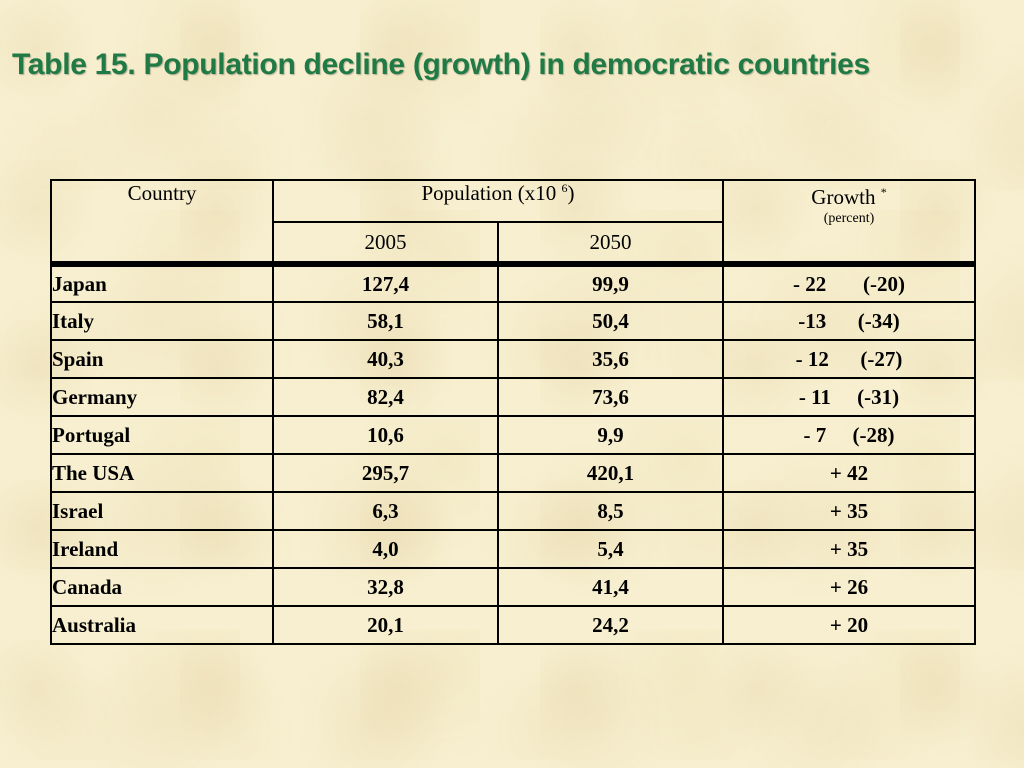  What do you see at coordinates (849, 282) in the screenshot?
I see `growth-cell: - 22 (-20)` at bounding box center [849, 282].